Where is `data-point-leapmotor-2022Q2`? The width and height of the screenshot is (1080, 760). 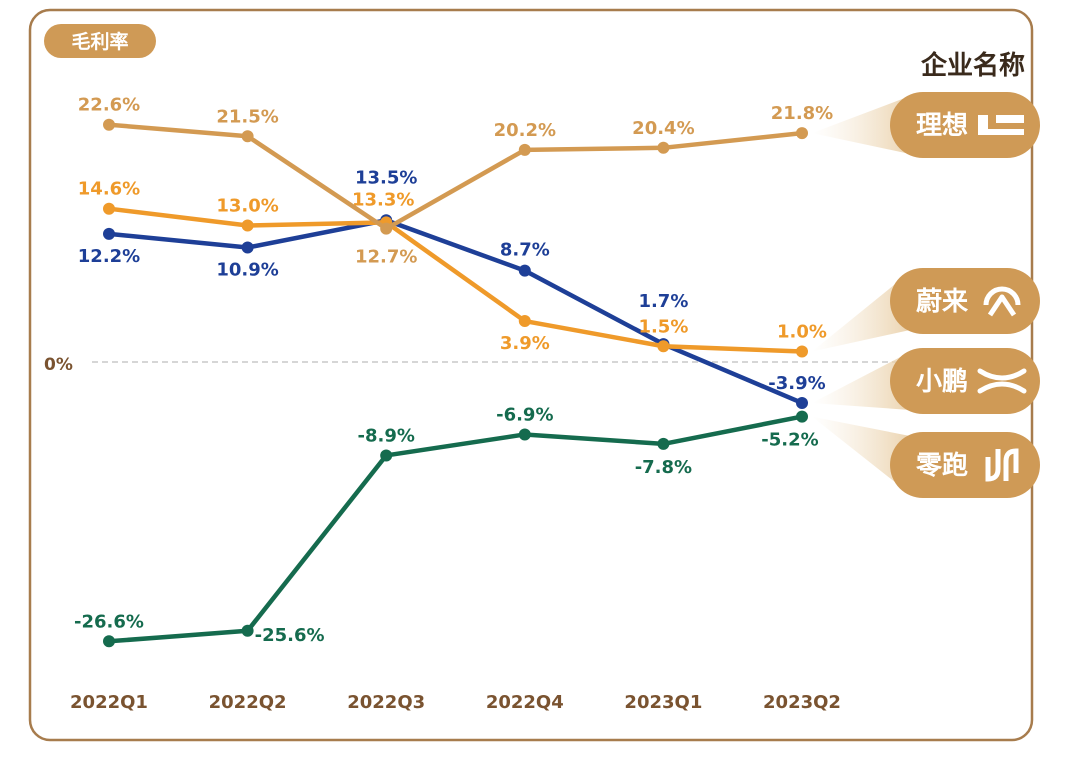 data-point-leapmotor-2022Q2 is located at coordinates (247, 630).